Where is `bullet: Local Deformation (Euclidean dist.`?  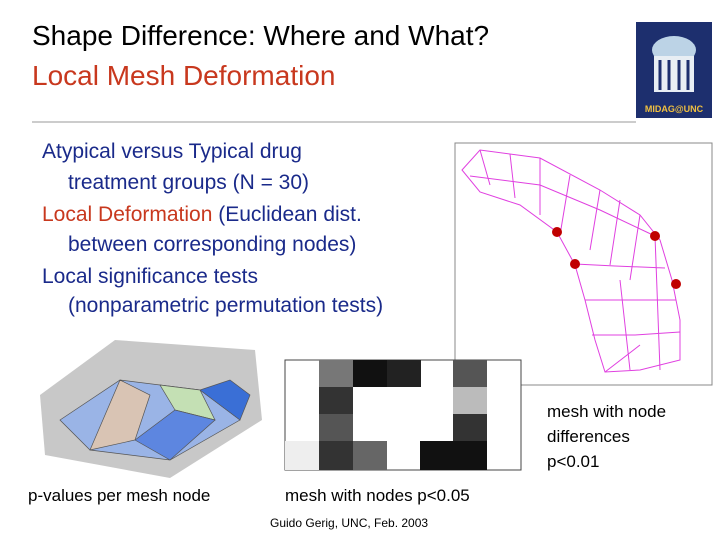 bullet: Local Deformation (Euclidean dist. is located at coordinates (202, 215).